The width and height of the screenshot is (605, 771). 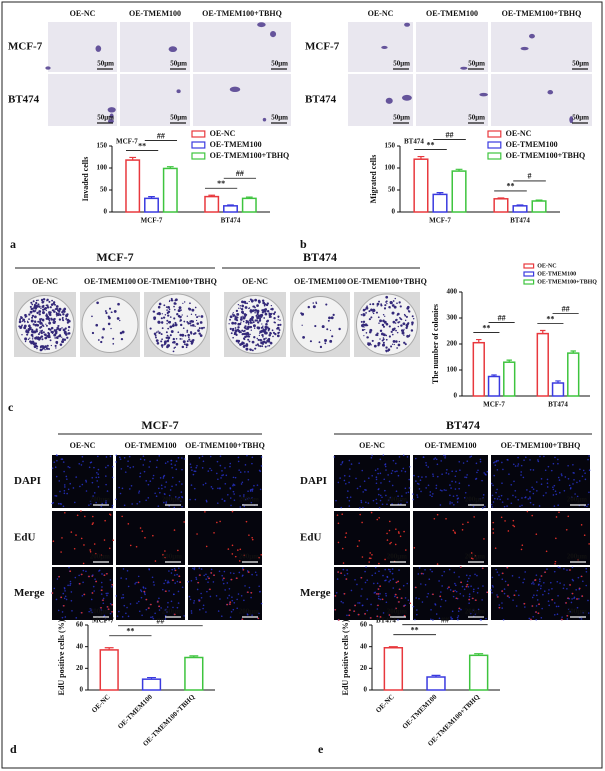 I want to click on scale-label: 50μm, so click(x=401, y=64).